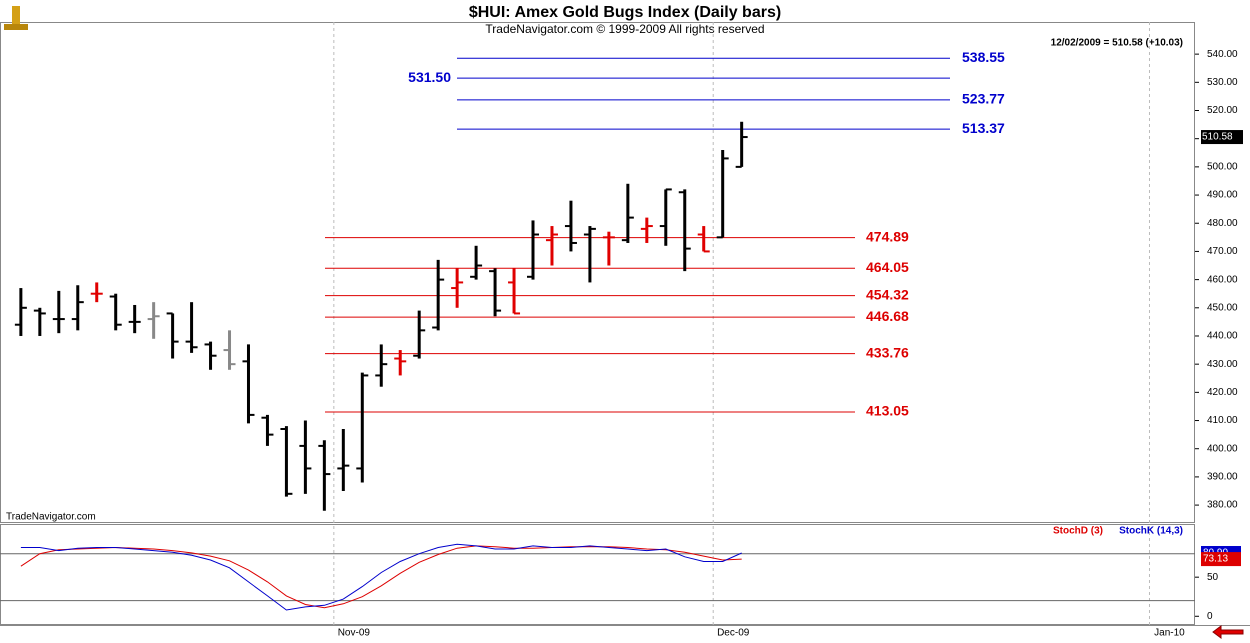  I want to click on last-price-box, so click(1222, 137).